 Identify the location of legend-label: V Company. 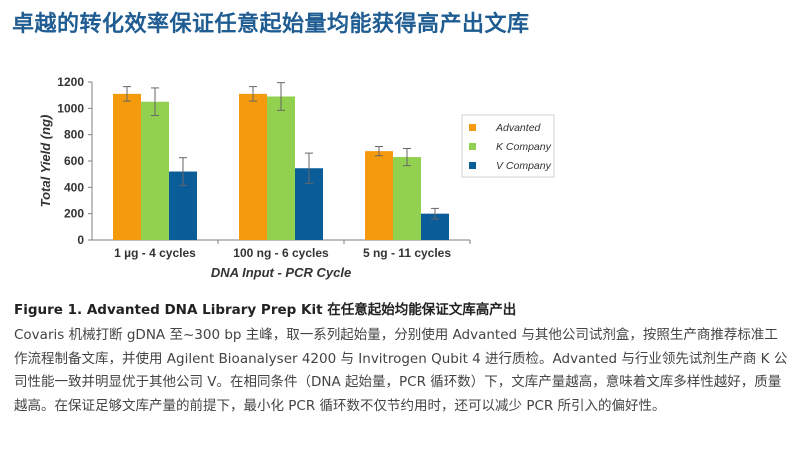
(524, 166).